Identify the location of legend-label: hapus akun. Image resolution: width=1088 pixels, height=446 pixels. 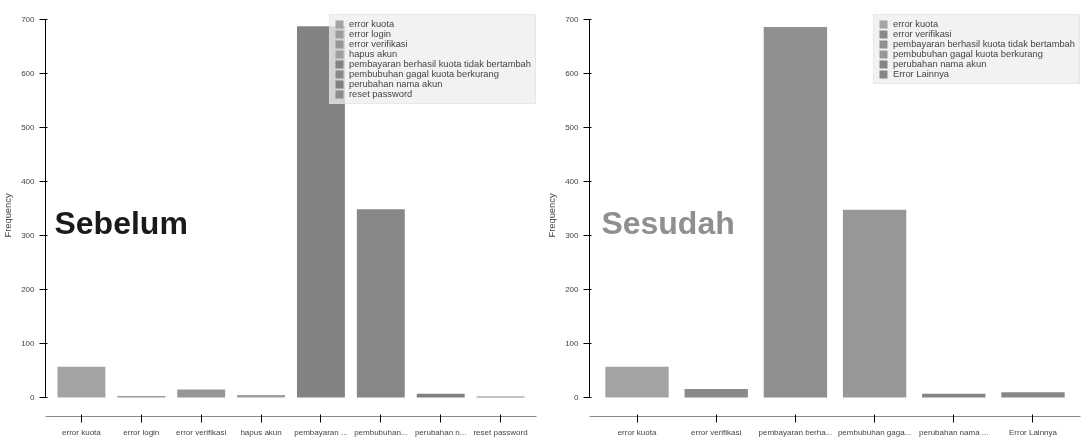
(373, 54).